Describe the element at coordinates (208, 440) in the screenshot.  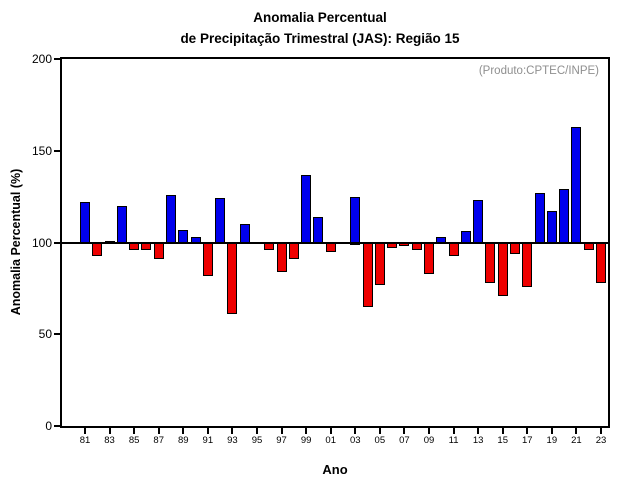
I see `x-tick-label: 91` at that location.